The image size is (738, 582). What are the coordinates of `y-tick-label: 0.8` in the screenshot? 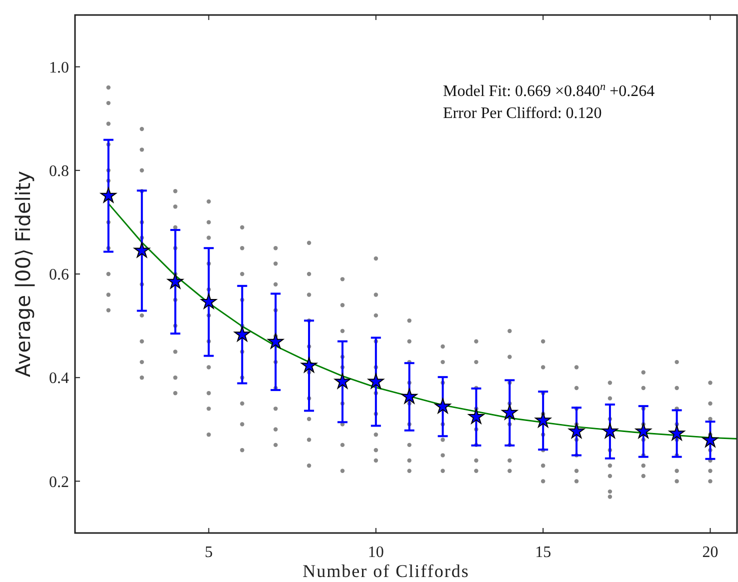 It's located at (59, 171).